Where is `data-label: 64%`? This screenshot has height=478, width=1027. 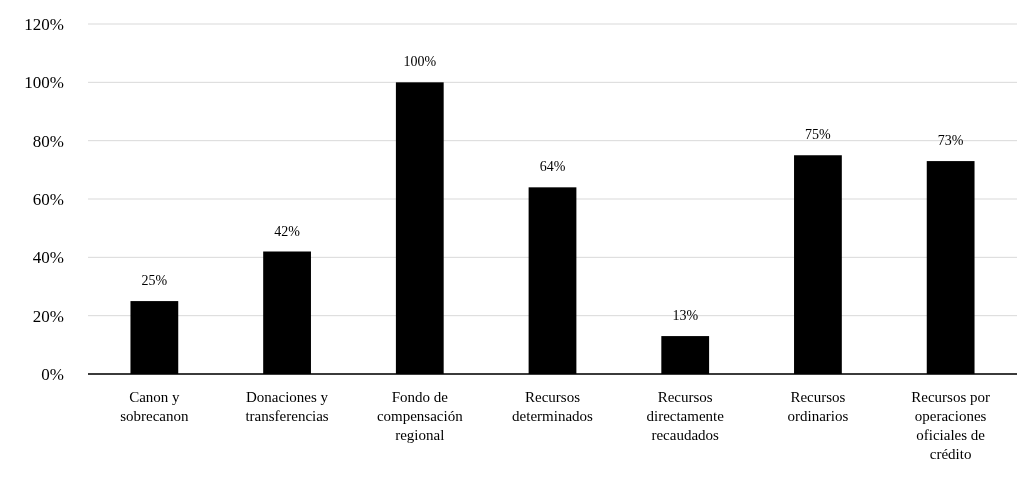 data-label: 64% is located at coordinates (552, 167).